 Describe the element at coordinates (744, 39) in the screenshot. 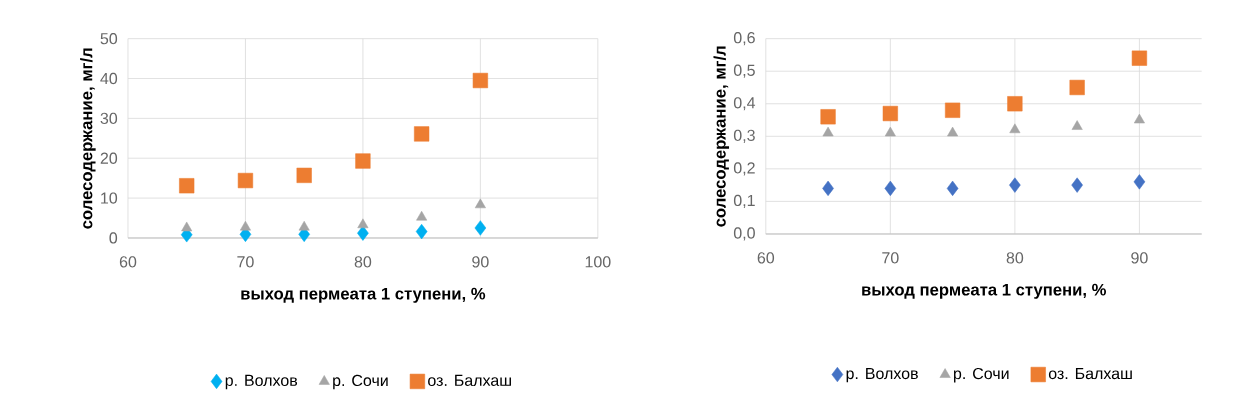

I see `y-tick-label: 0,6` at that location.